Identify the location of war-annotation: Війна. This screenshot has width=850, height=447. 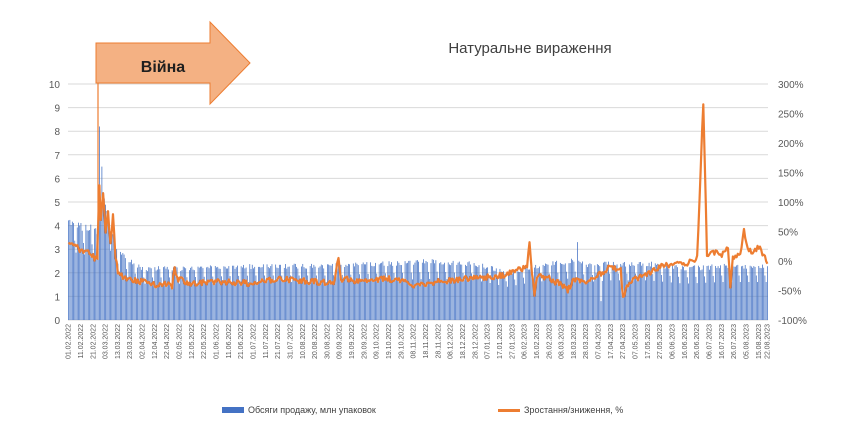
(163, 67).